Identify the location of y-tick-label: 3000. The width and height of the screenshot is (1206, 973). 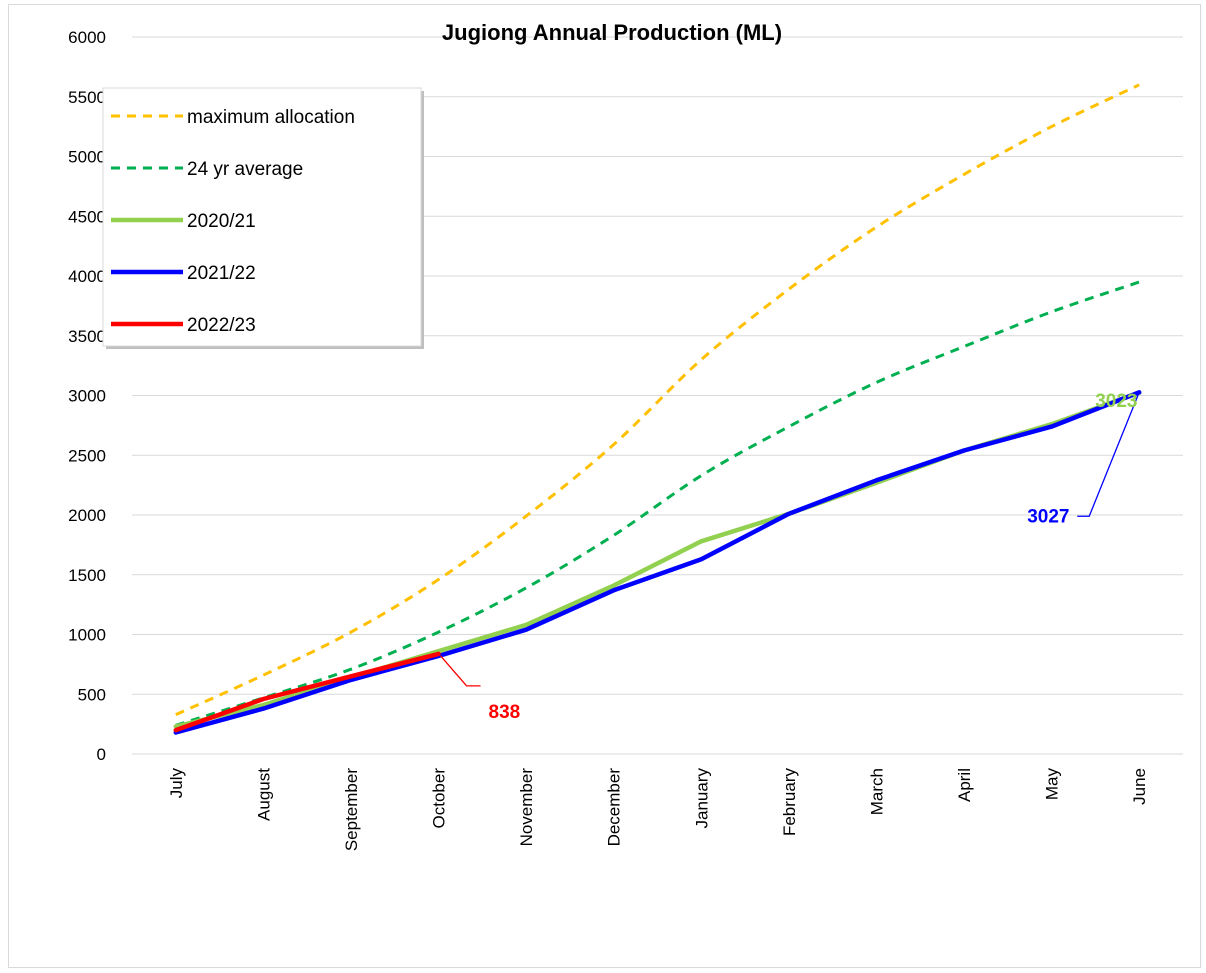
(87, 396).